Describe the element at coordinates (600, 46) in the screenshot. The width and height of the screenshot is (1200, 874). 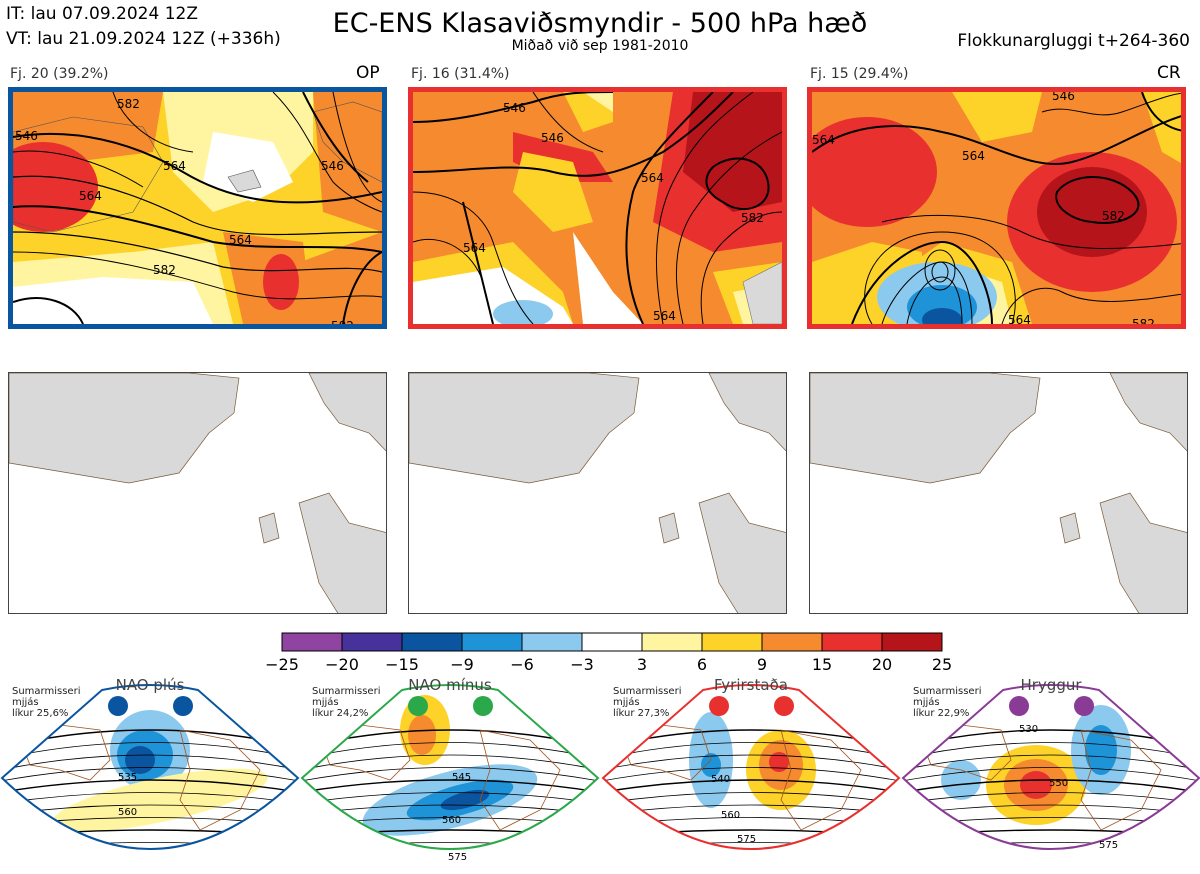
I see `page-subtitle: Miðað við sep 1981-2010` at that location.